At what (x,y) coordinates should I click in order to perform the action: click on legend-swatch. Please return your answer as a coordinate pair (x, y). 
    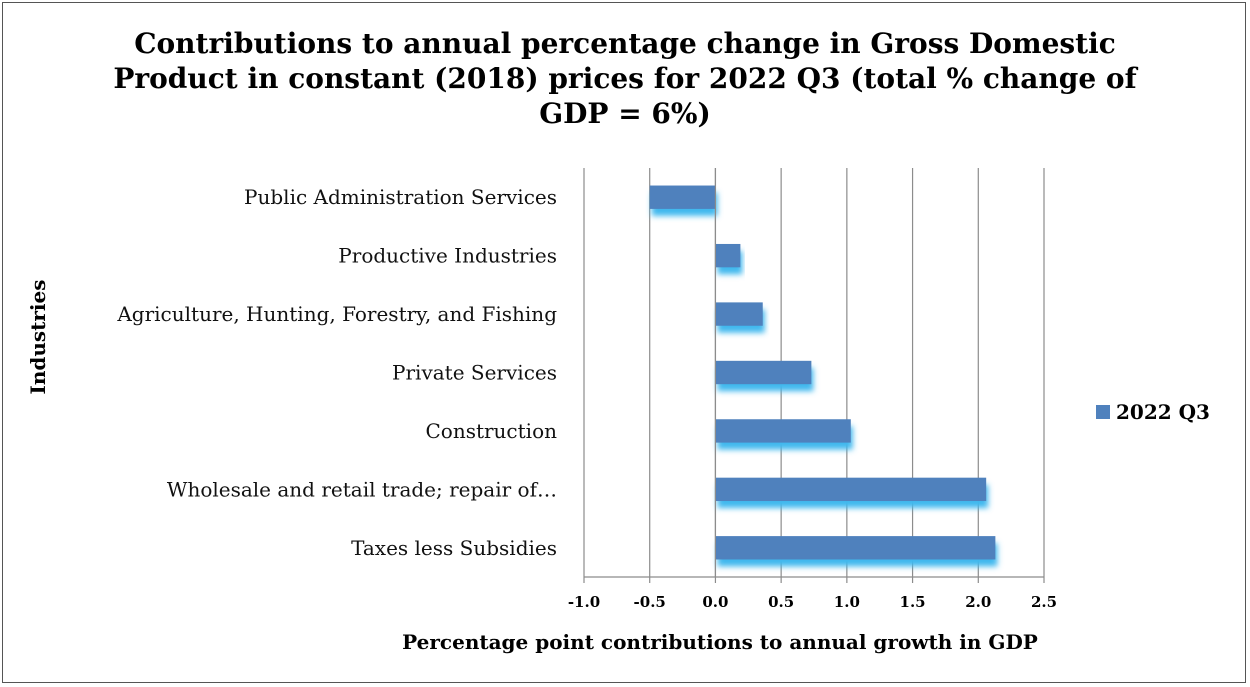
    Looking at the image, I should click on (1103, 412).